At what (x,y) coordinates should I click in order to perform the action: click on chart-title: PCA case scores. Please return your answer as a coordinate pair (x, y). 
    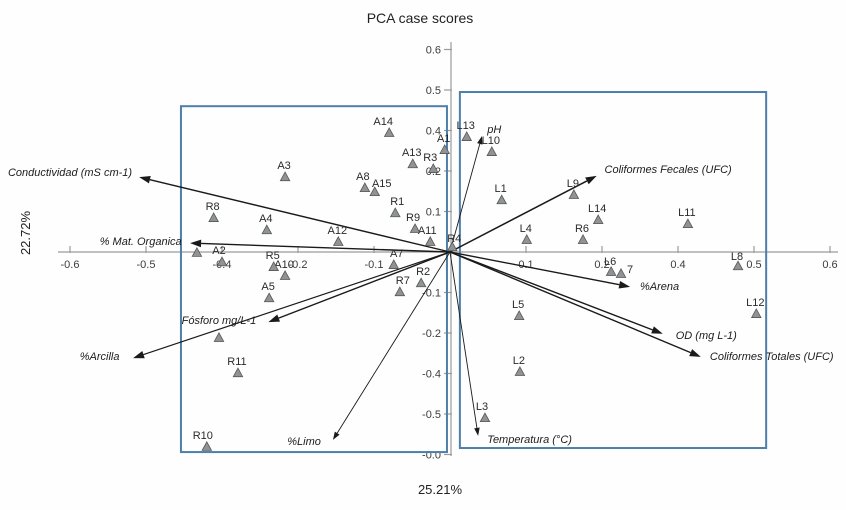
    Looking at the image, I should click on (420, 18).